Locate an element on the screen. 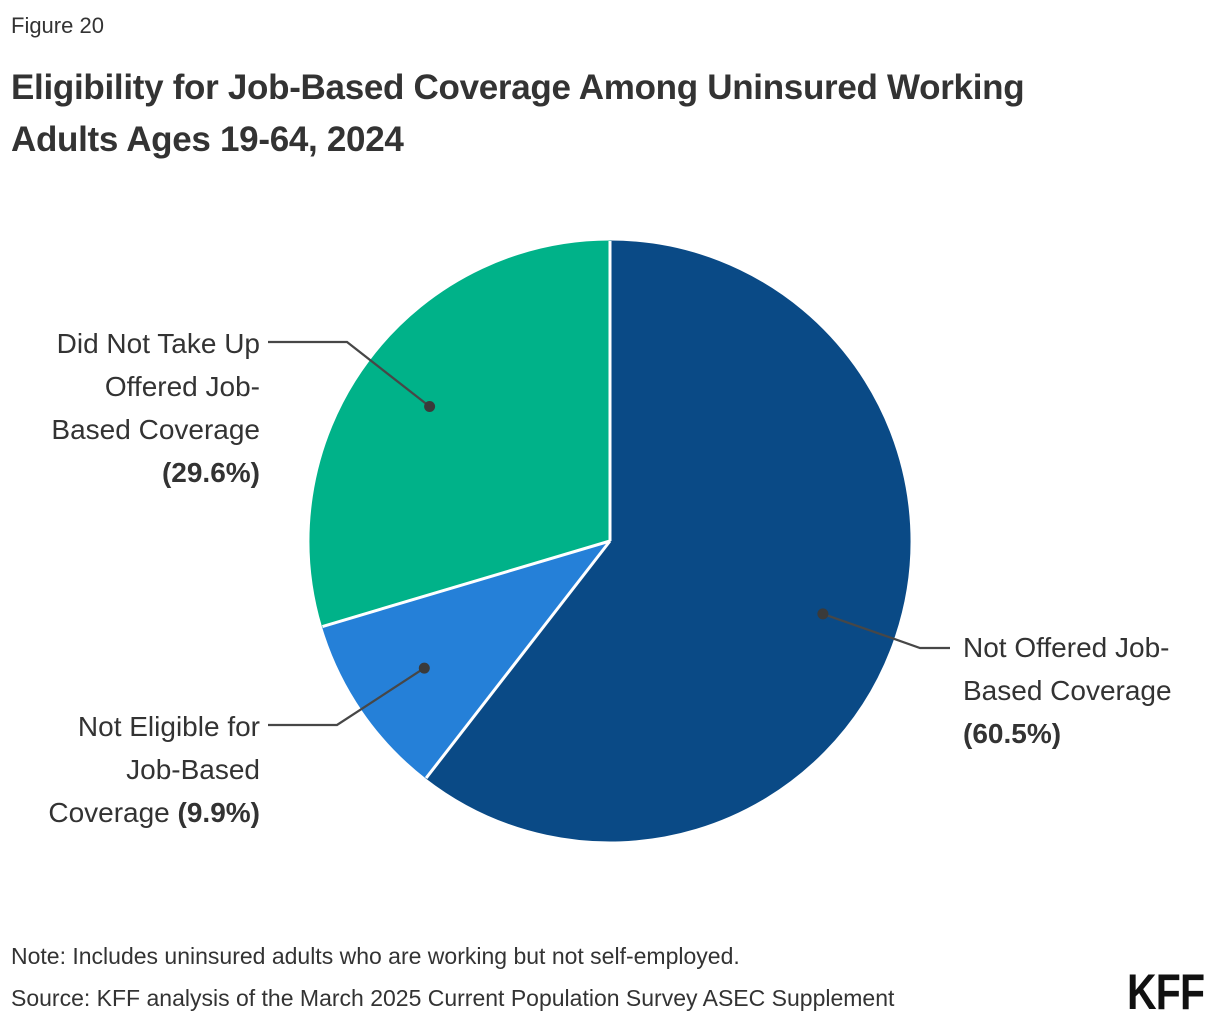 The width and height of the screenshot is (1220, 1028). kff-logo: KFF is located at coordinates (1165, 992).